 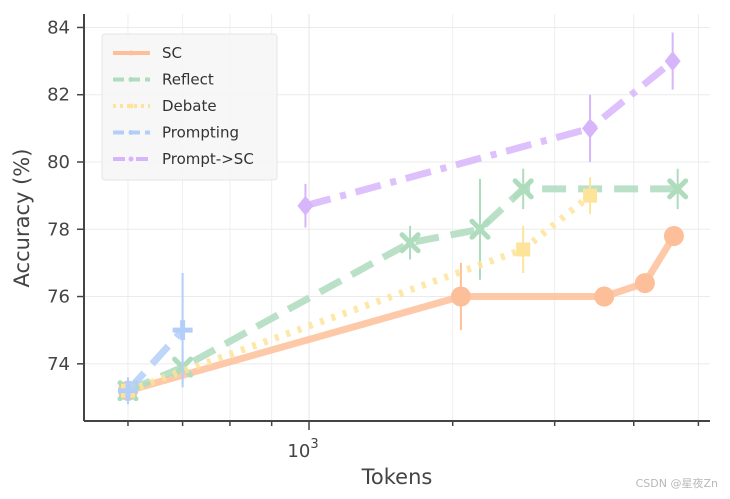 I want to click on y-tick-label: 76, so click(x=58, y=297).